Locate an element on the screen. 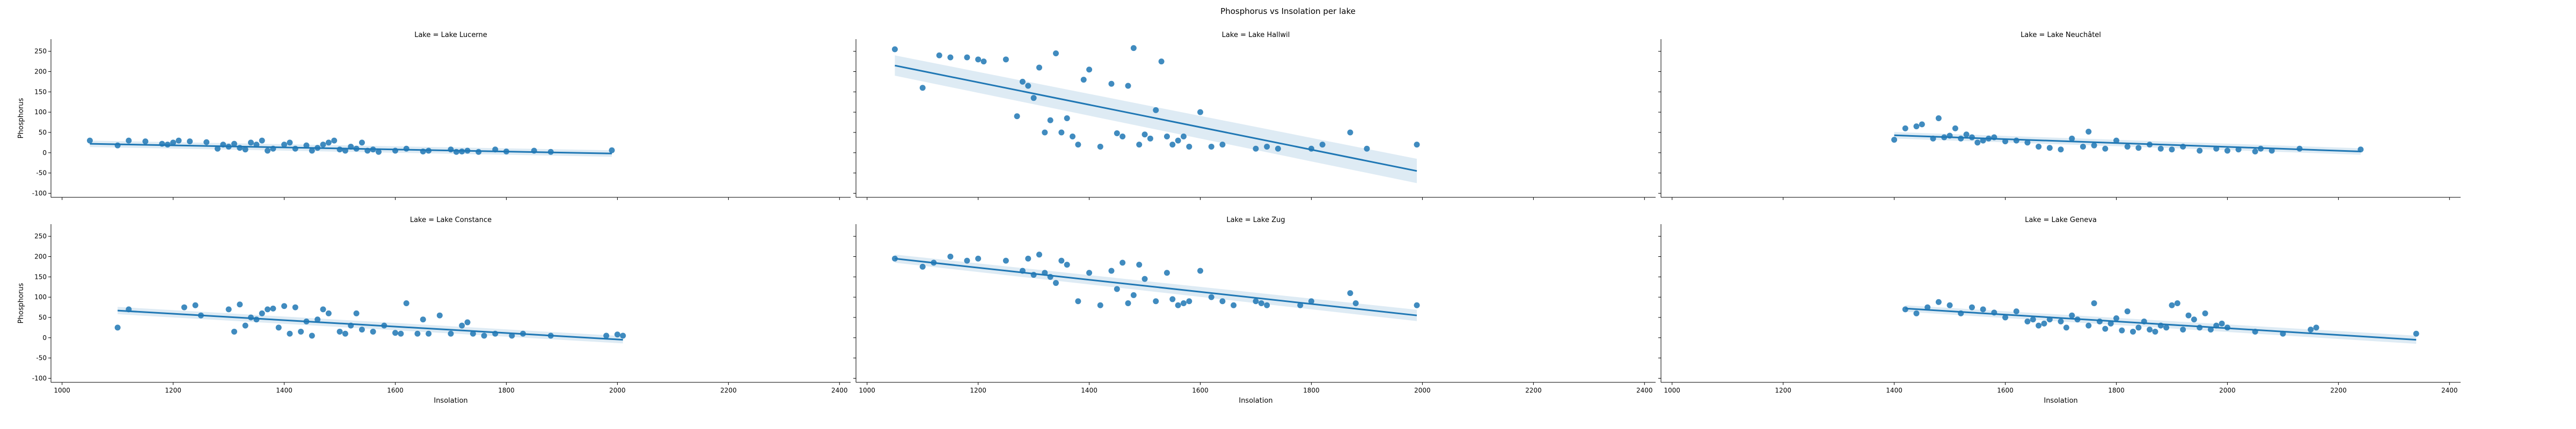 The height and width of the screenshot is (429, 2576). panel-title: Lake = Lake Constance is located at coordinates (451, 220).